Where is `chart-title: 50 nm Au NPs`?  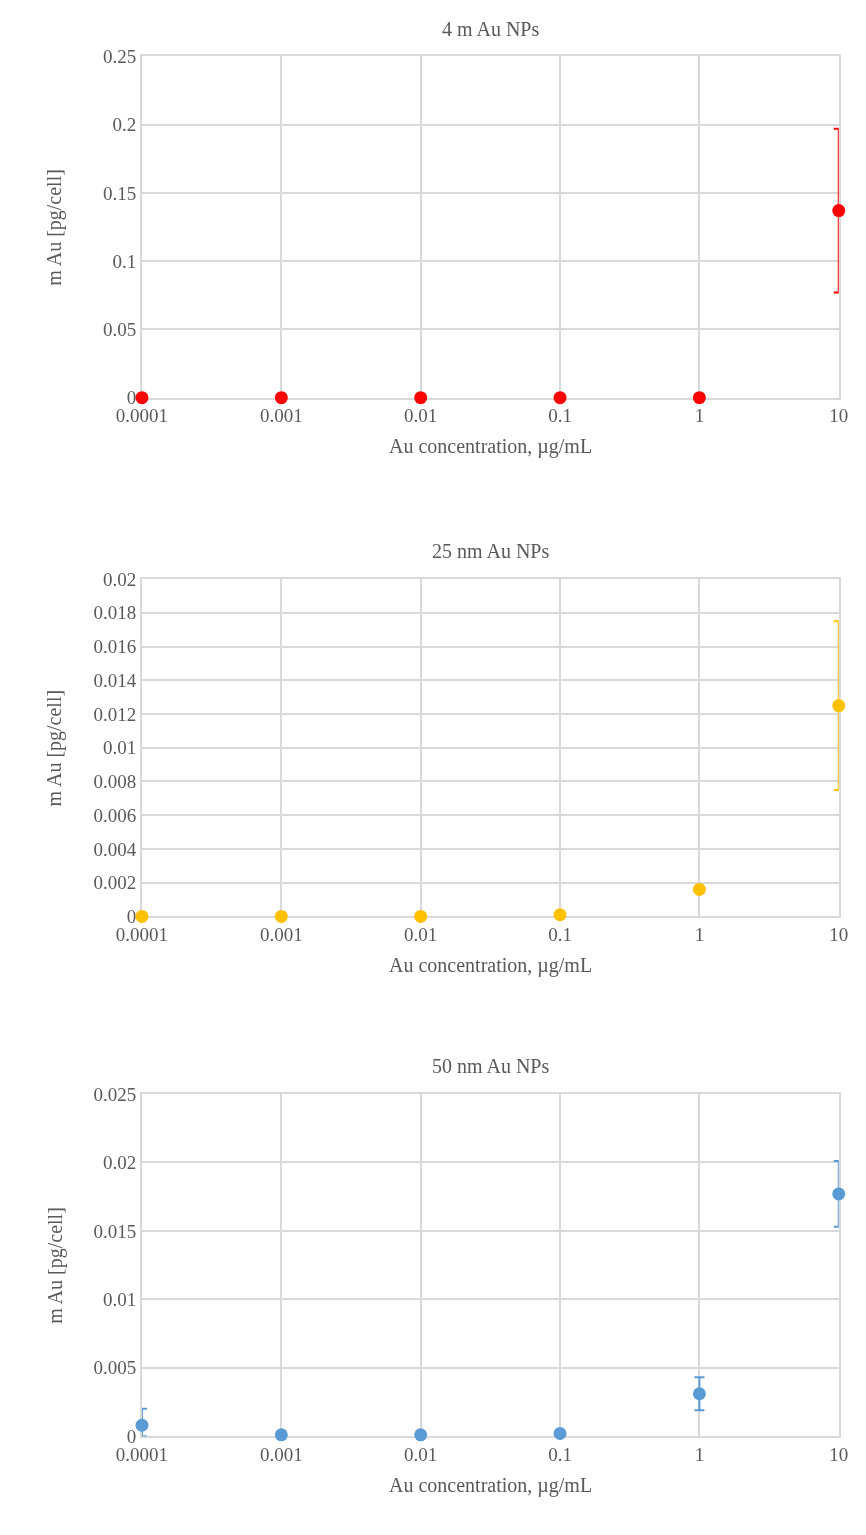 chart-title: 50 nm Au NPs is located at coordinates (491, 1066).